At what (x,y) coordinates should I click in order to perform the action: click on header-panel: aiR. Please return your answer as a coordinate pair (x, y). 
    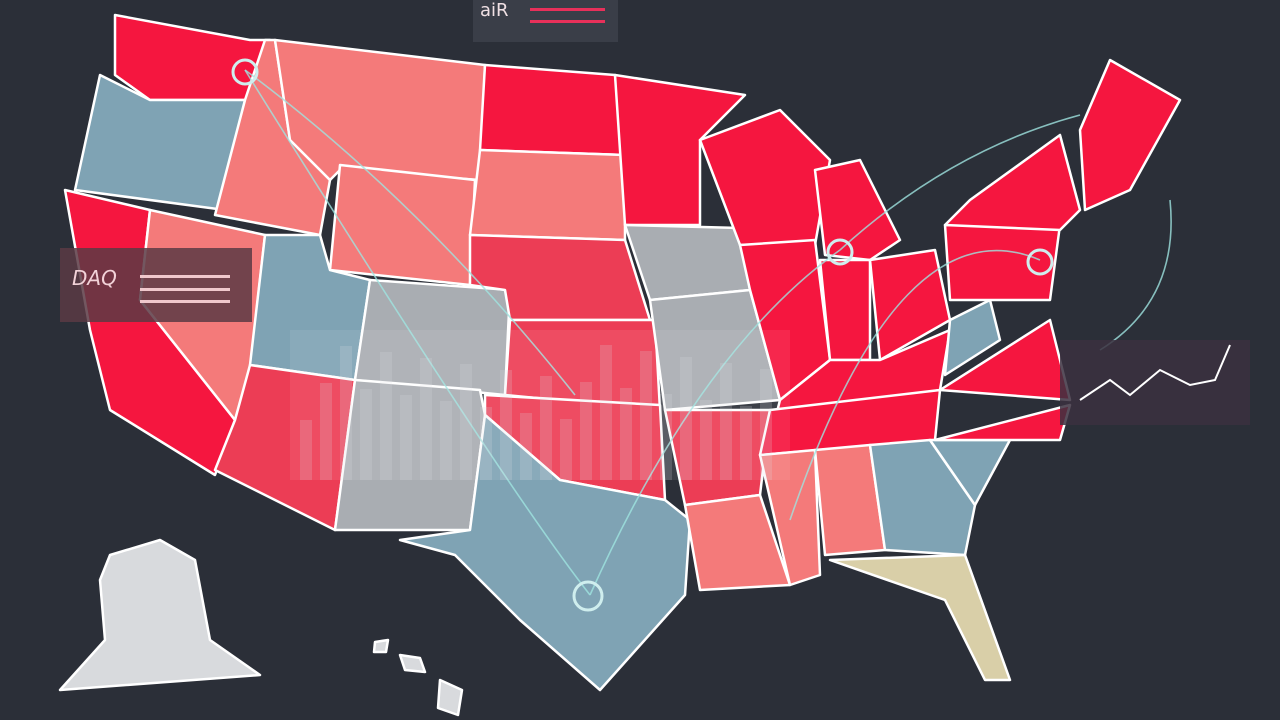
    Looking at the image, I should click on (545, 21).